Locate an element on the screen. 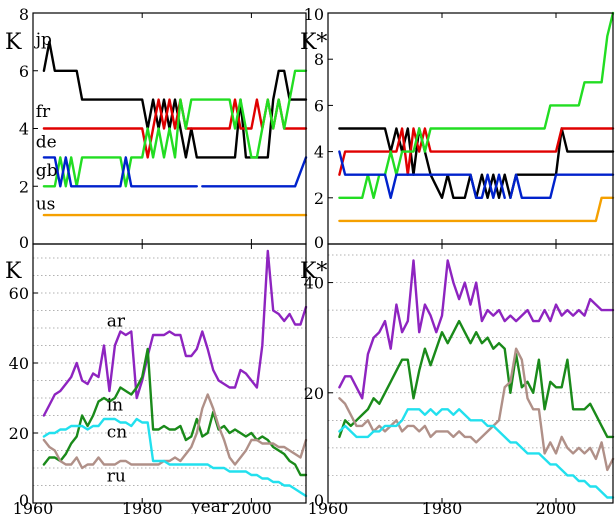 The height and width of the screenshot is (514, 616). series-label-ru: ru is located at coordinates (116, 476).